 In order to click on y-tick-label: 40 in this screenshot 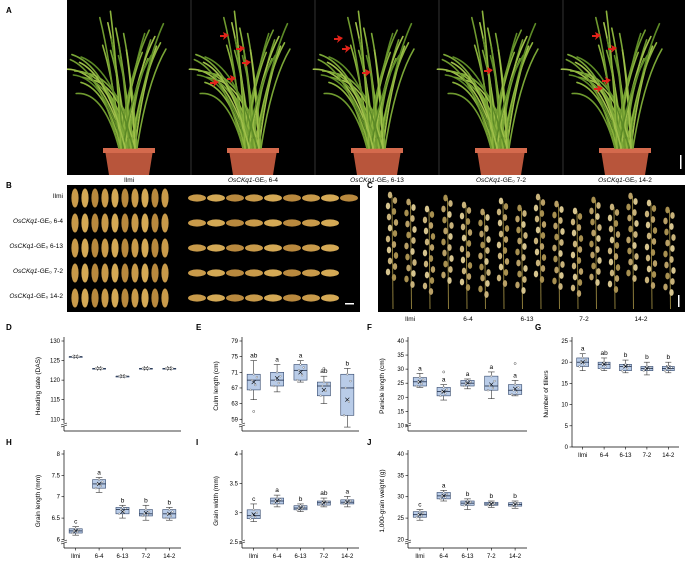, I will do `click(400, 455)`.